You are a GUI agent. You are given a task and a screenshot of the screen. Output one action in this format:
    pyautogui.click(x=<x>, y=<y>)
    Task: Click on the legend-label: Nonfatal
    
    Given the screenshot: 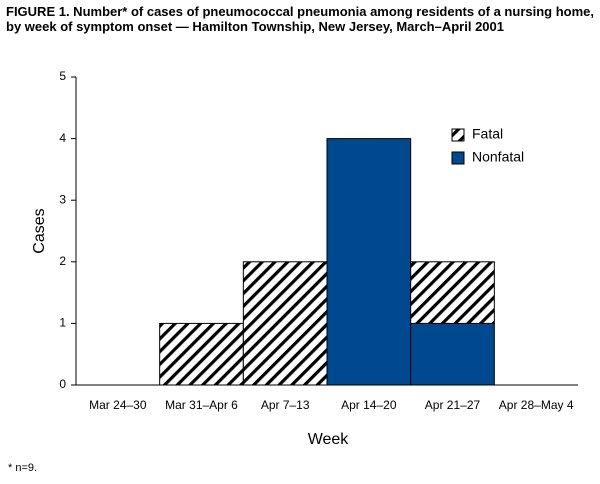 What is the action you would take?
    pyautogui.click(x=498, y=157)
    